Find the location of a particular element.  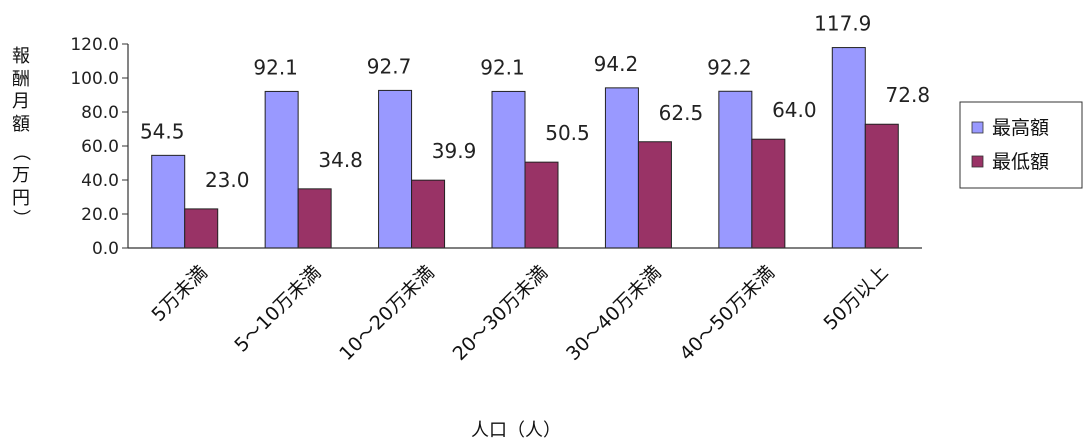

data-label-min: 62.5 is located at coordinates (681, 113).